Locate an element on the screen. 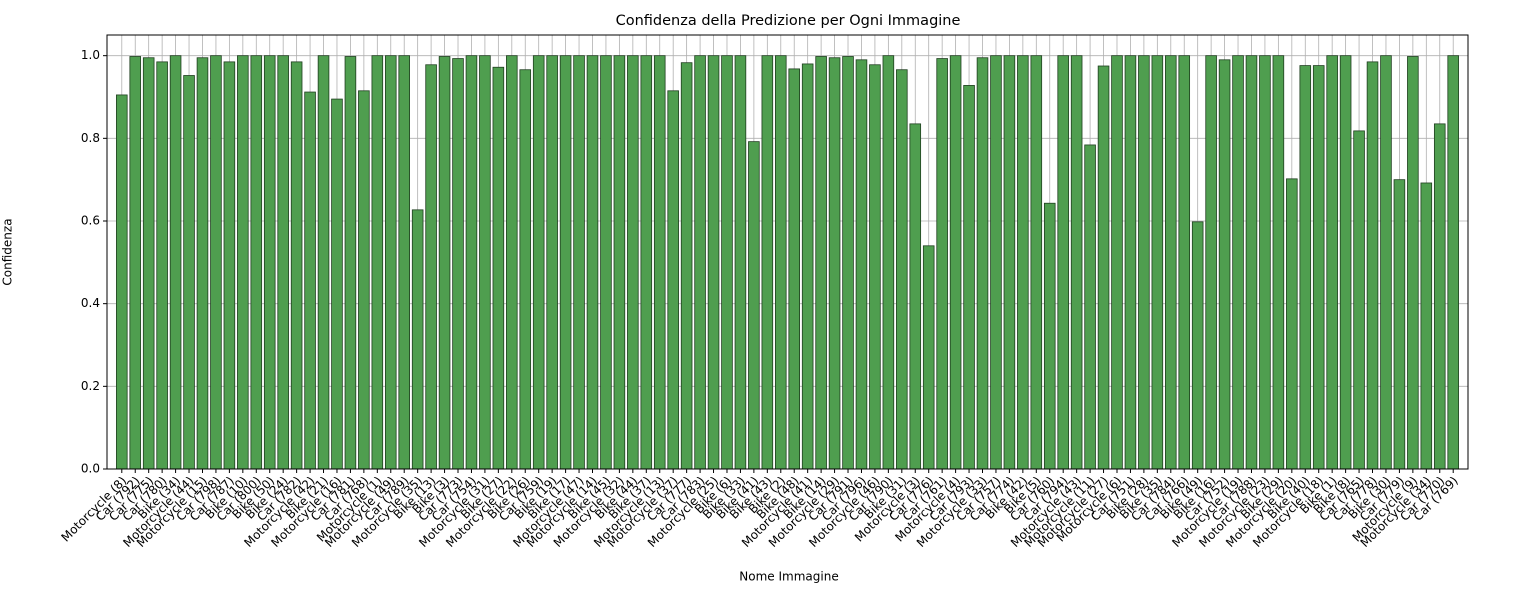 The width and height of the screenshot is (1539, 600). y-axis-label: Confidenza is located at coordinates (8, 251).